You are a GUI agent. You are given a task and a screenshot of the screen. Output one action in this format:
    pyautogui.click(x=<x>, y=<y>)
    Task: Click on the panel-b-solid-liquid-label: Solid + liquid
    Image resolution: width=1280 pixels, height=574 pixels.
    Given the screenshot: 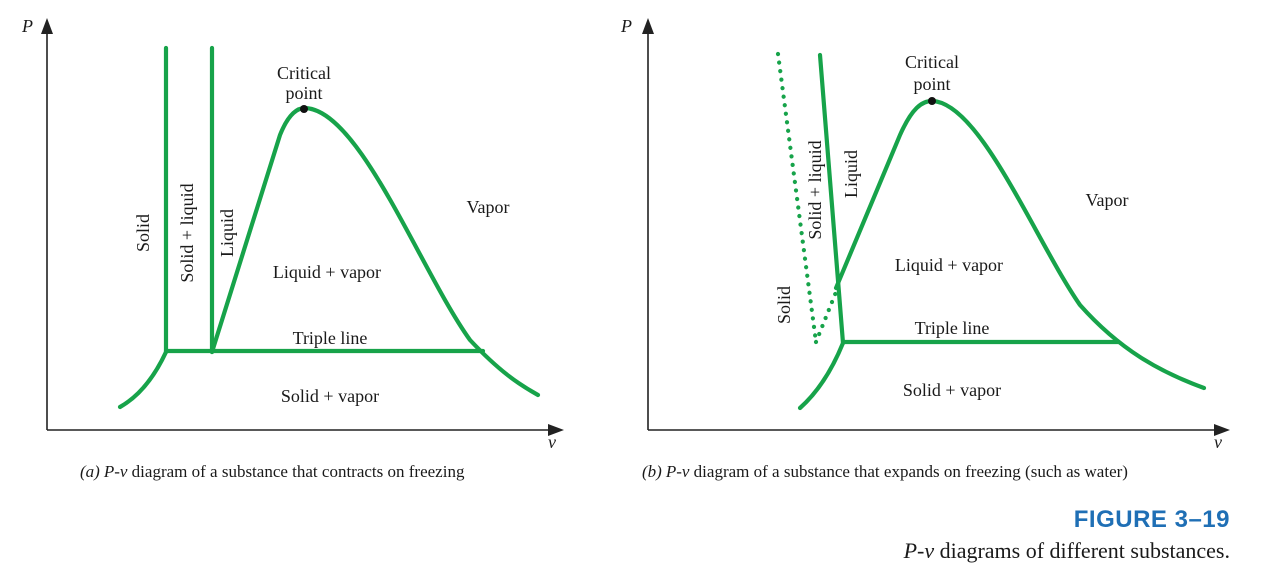 What is the action you would take?
    pyautogui.click(x=815, y=189)
    